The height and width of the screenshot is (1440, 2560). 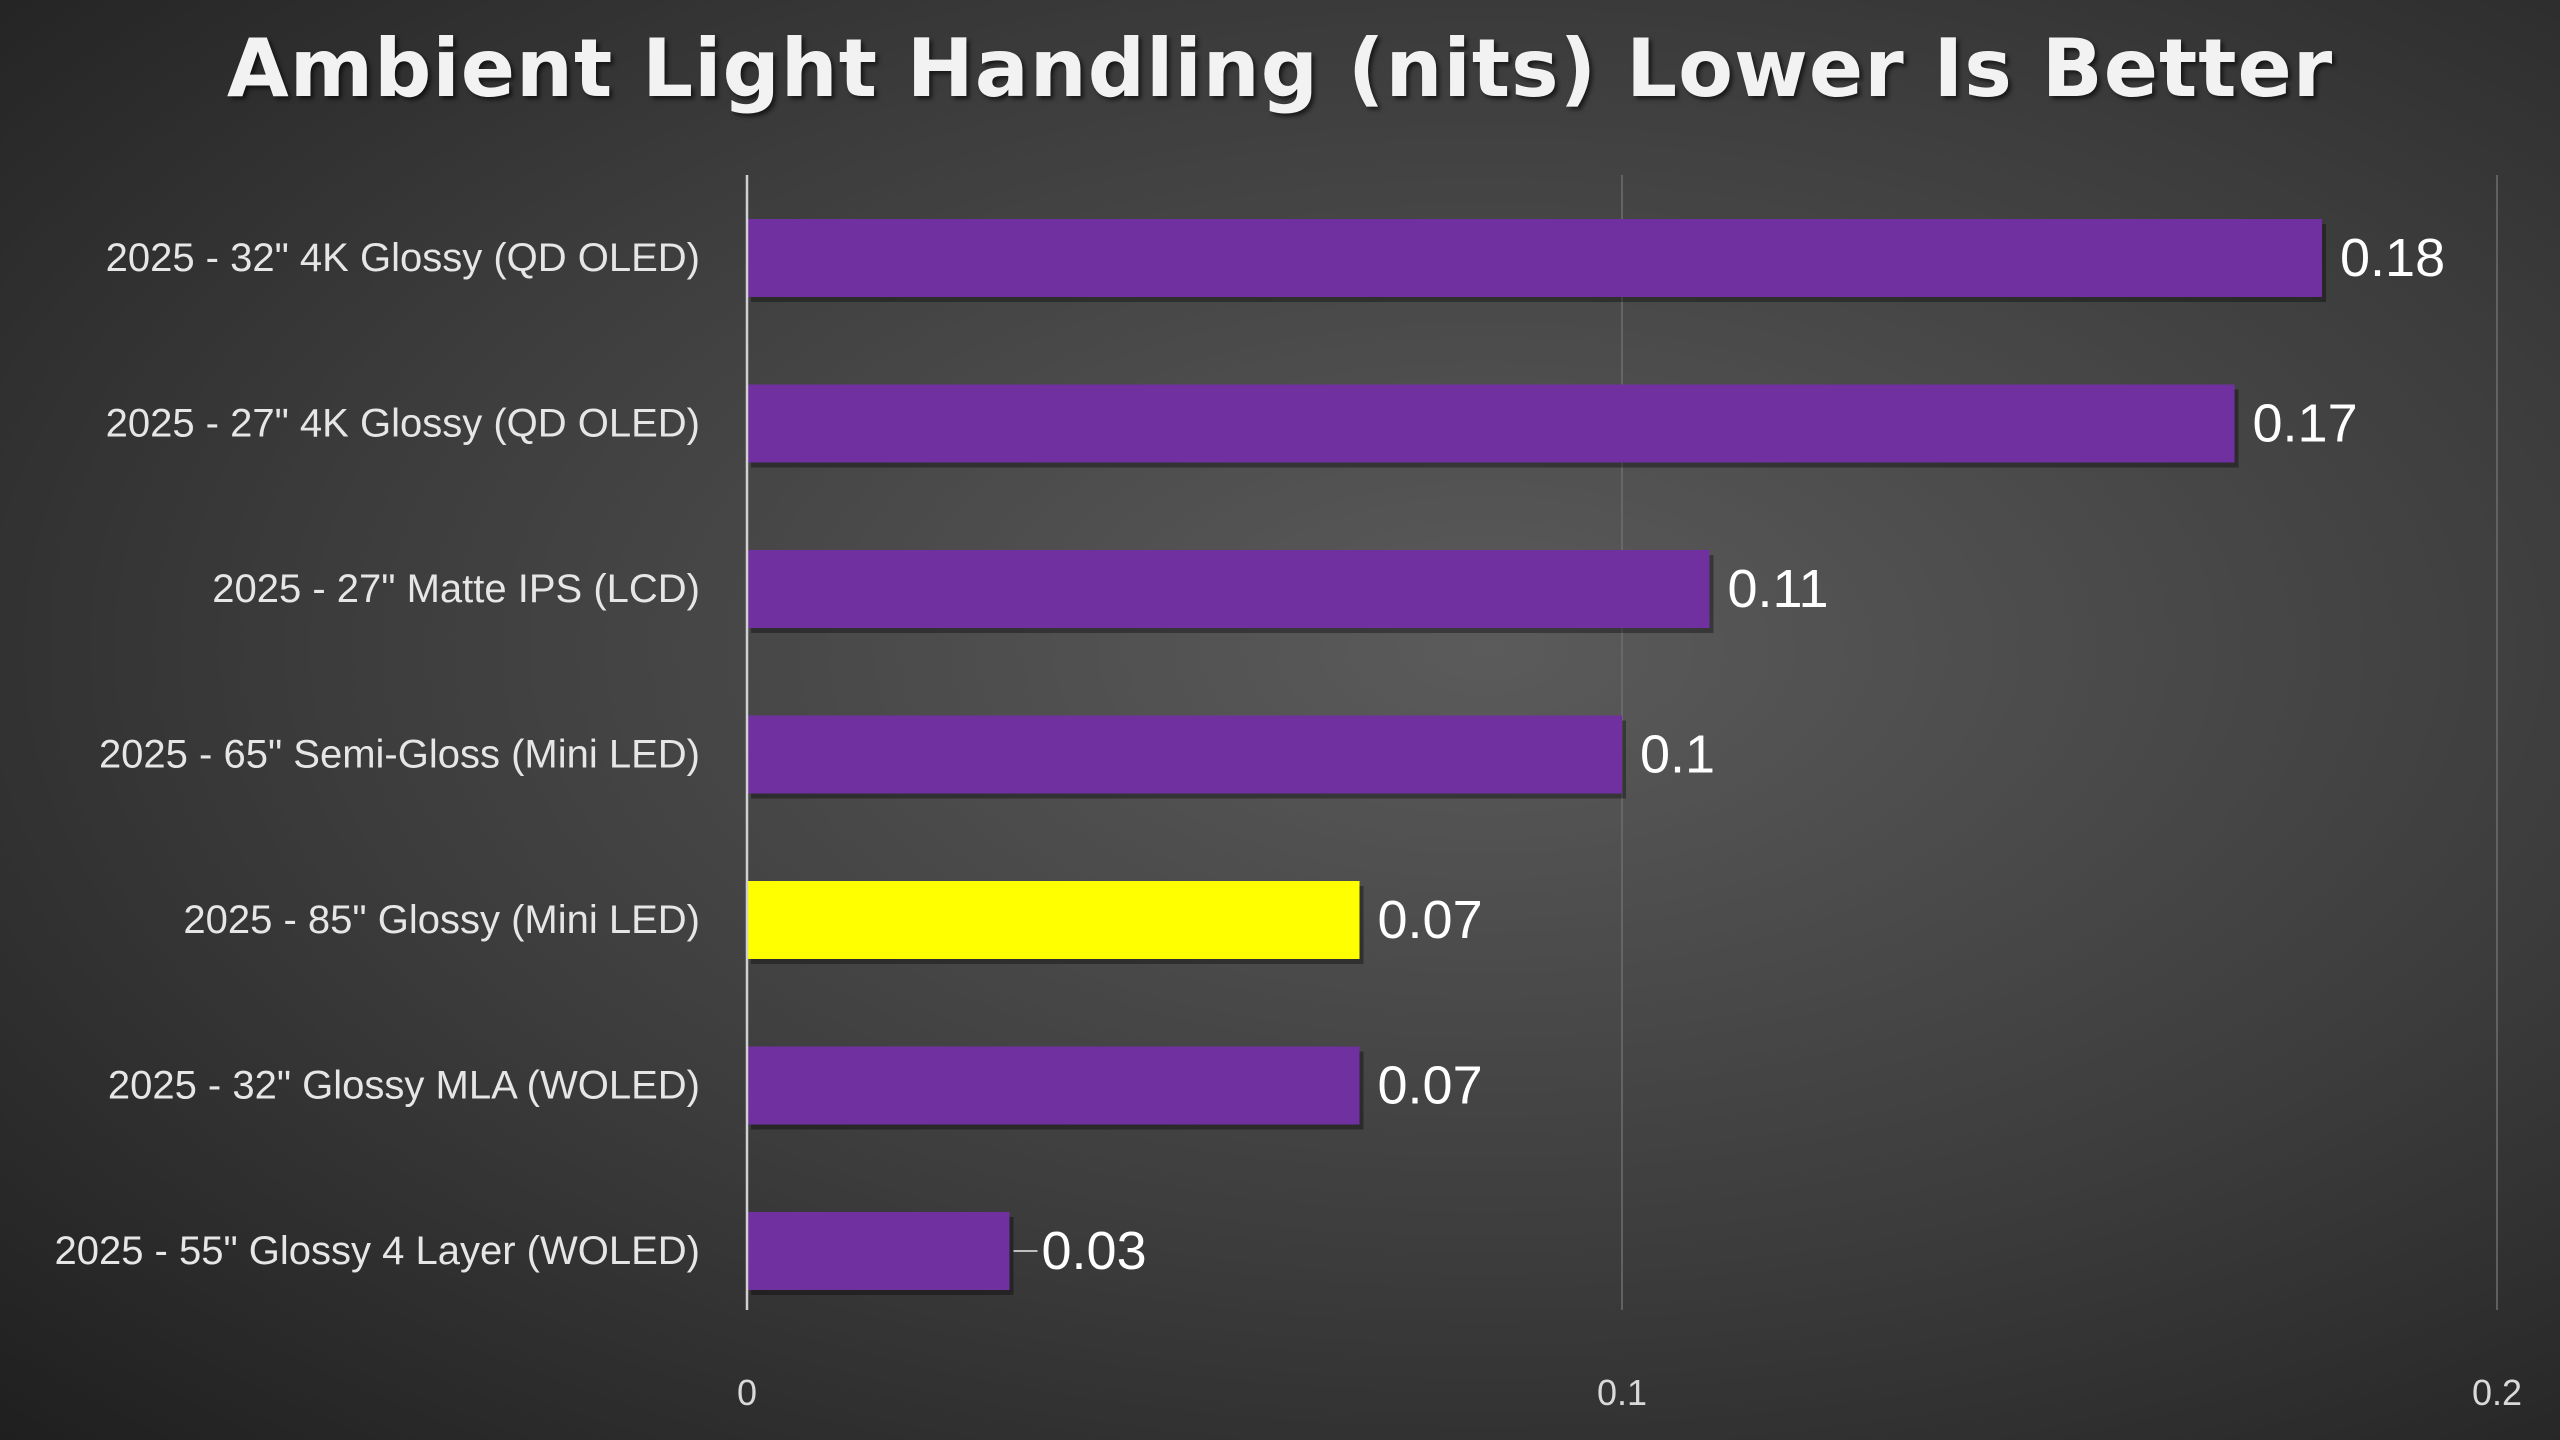 What do you see at coordinates (2392, 258) in the screenshot?
I see `data-label: 0.18` at bounding box center [2392, 258].